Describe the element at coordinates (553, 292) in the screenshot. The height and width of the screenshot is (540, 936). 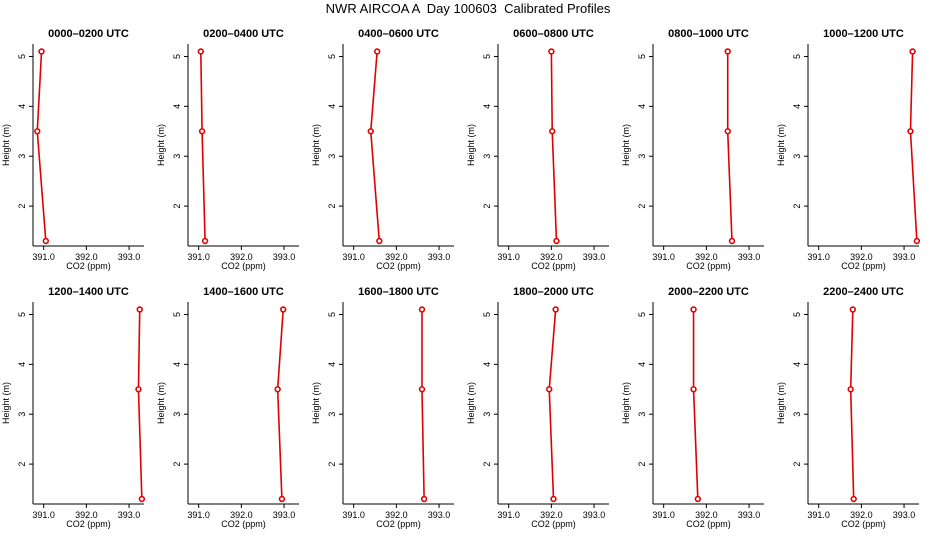
I see `panel-10-title: 1800–2000 UTC` at that location.